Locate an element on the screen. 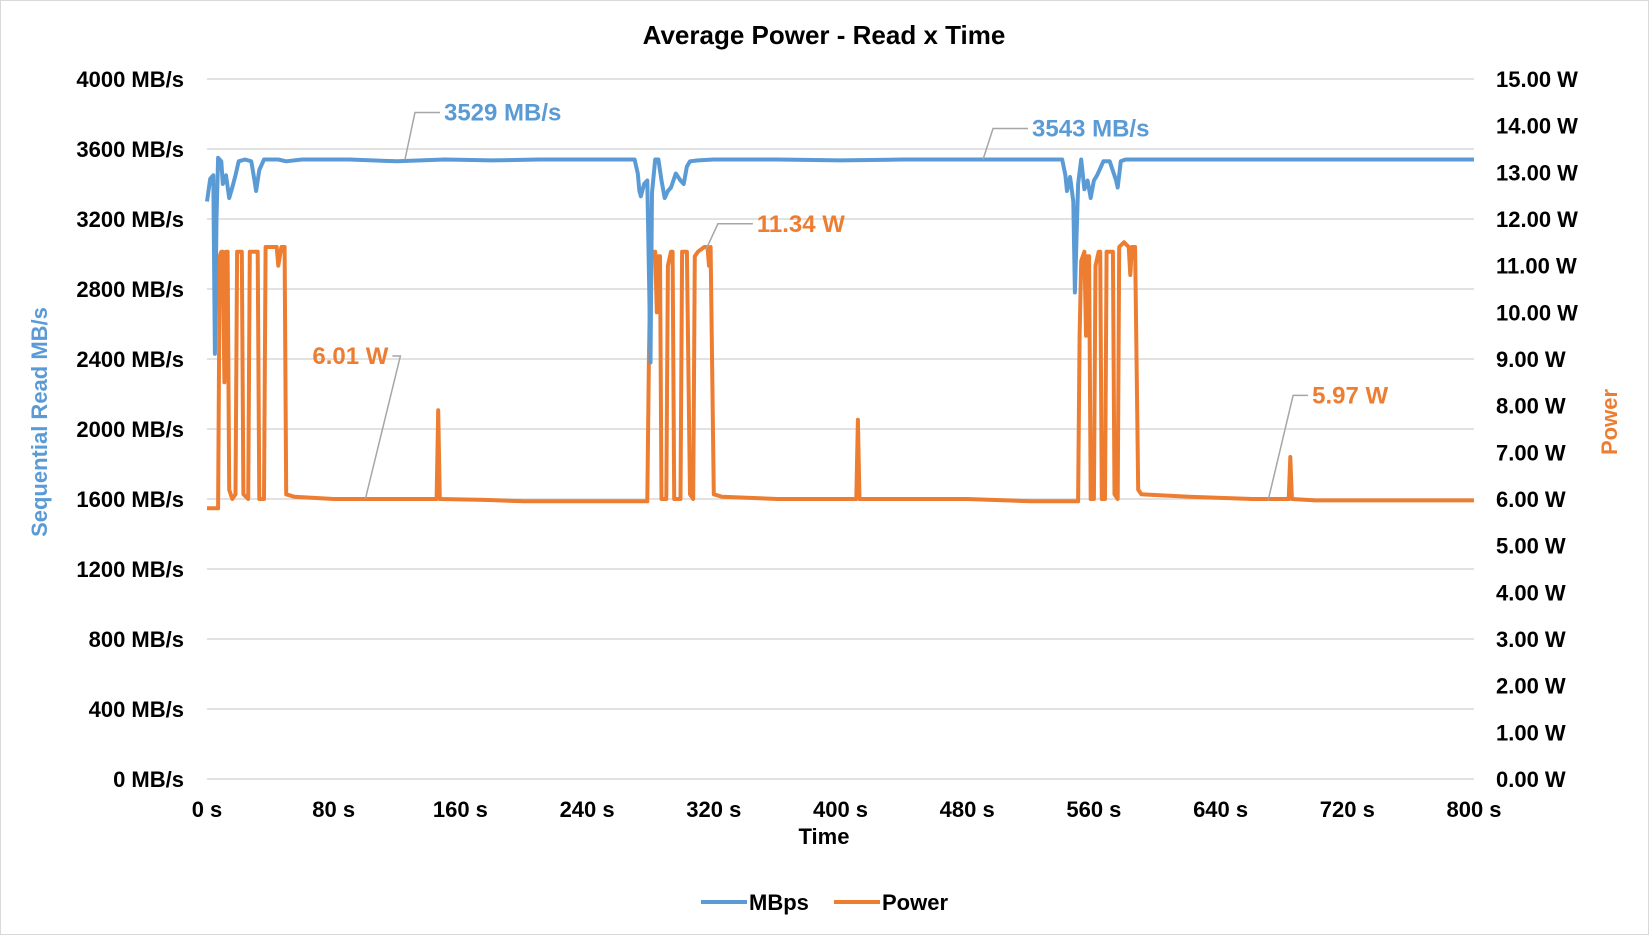 This screenshot has height=939, width=1649. y-left-tick-label: 3600 MB/s is located at coordinates (130, 149).